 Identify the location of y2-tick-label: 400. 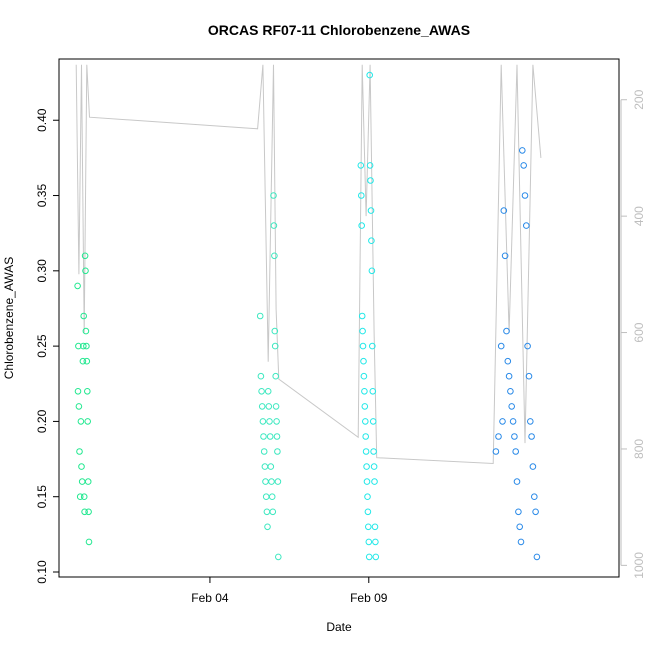
(639, 216).